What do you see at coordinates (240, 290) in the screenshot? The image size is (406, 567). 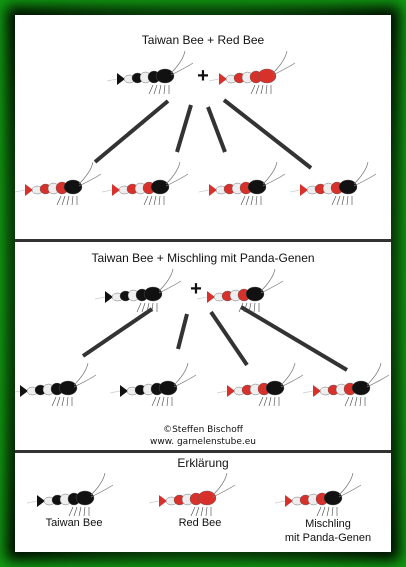 I see `parent-mischling-shrimp` at bounding box center [240, 290].